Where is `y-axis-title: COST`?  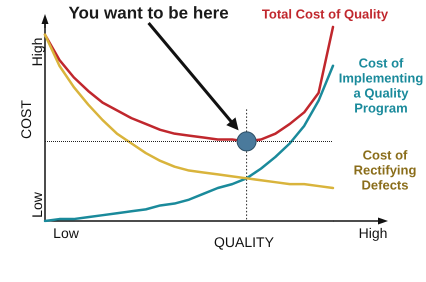 y-axis-title: COST is located at coordinates (26, 119).